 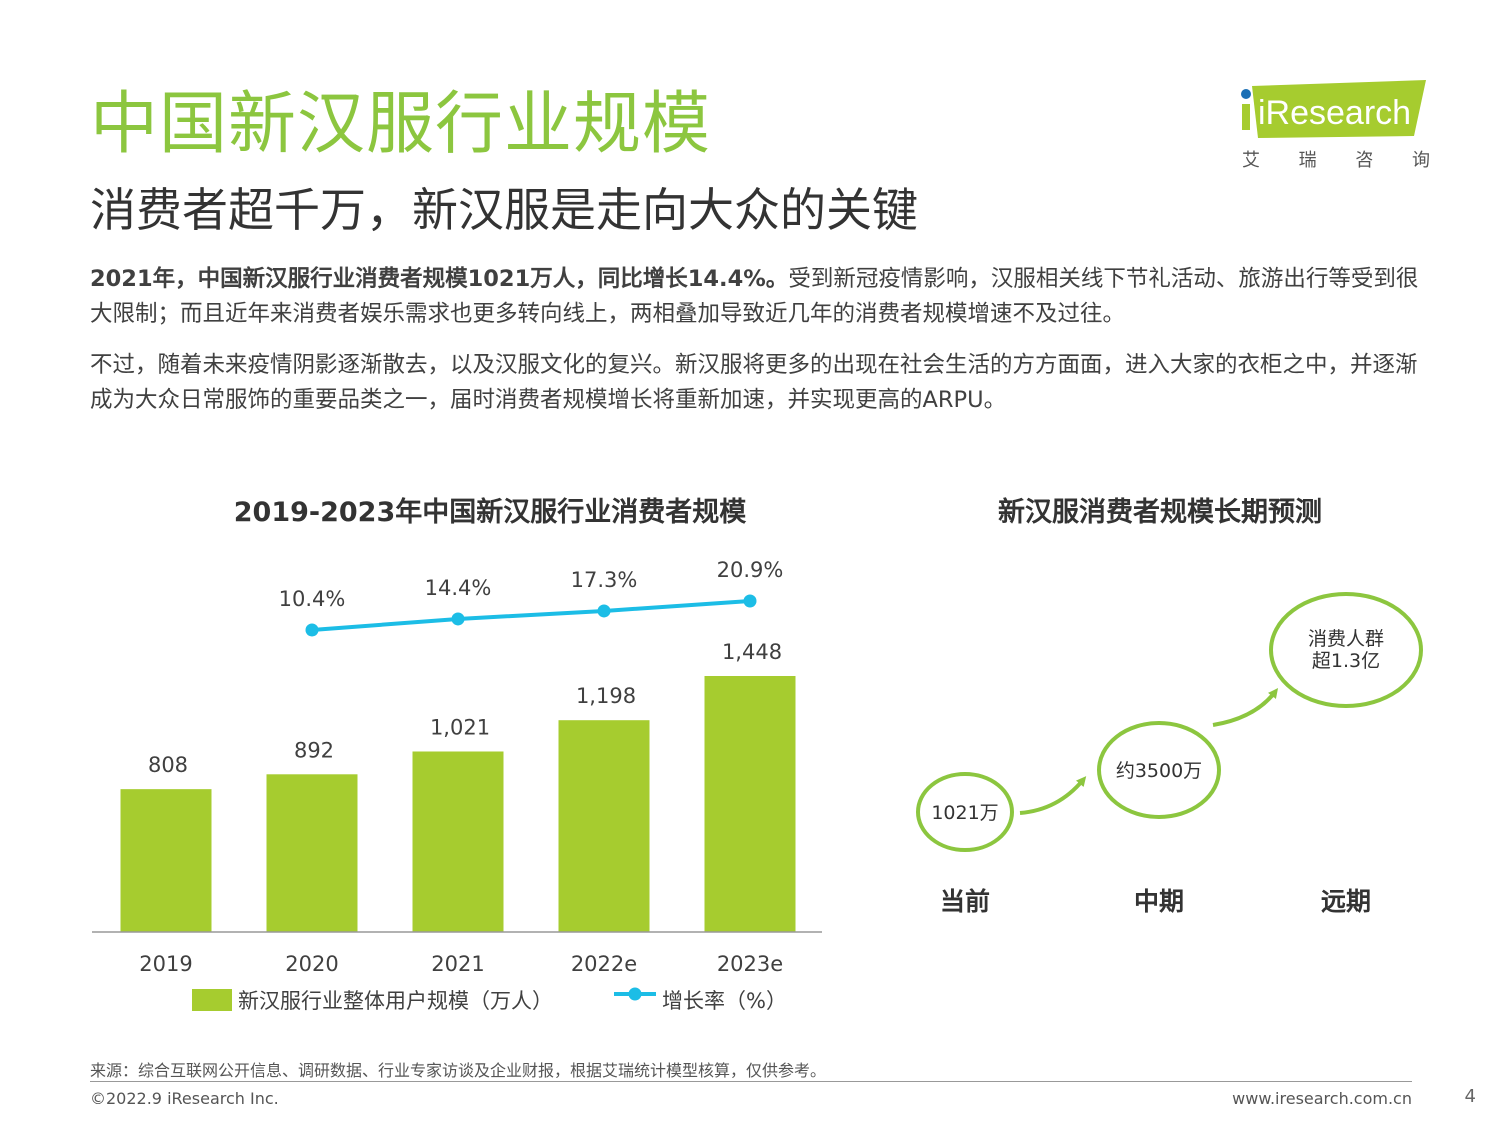 I want to click on page-subtitle: 消费者超千万，新汉服是走向大众的关键, so click(x=504, y=210).